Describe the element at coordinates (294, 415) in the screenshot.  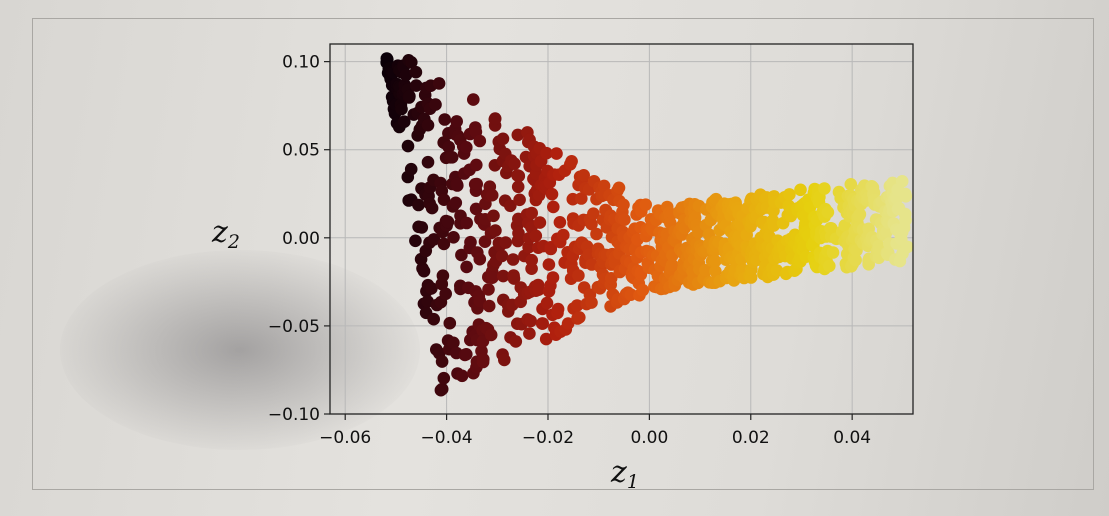
I see `y-tick-label: −0.10` at that location.